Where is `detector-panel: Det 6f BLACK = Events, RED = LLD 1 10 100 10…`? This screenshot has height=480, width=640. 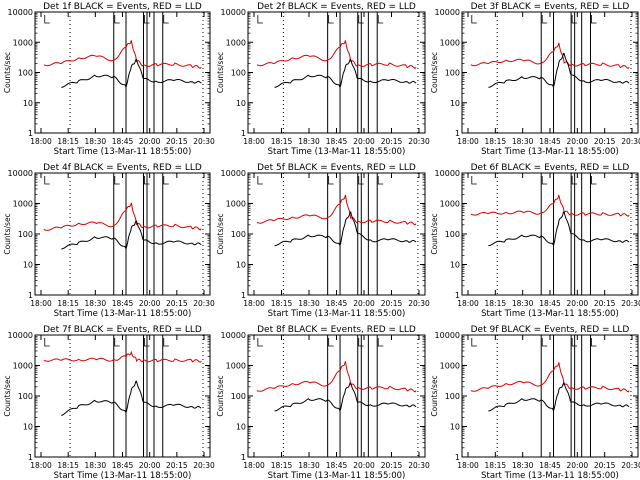 detector-panel: Det 6f BLACK = Events, RED = LLD 1 10 100 10… is located at coordinates (535, 241).